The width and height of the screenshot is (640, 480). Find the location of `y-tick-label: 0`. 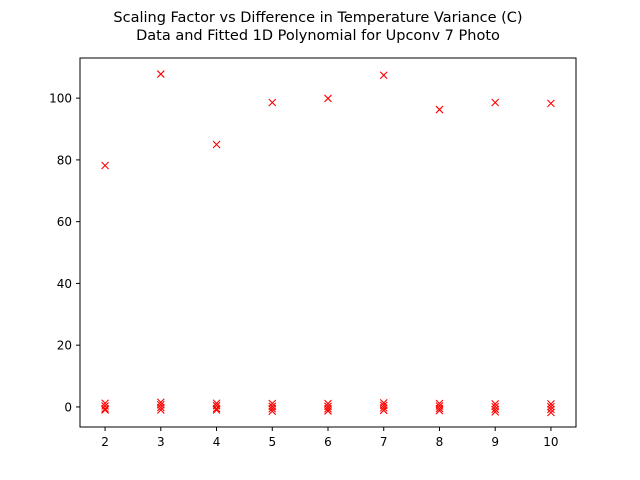

y-tick-label: 0 is located at coordinates (68, 407).